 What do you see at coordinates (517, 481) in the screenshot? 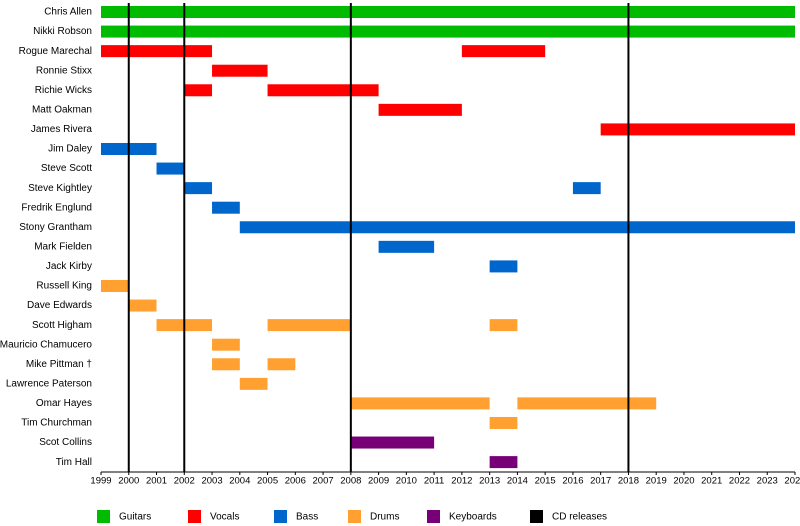
I see `x-tick-label: 2014` at bounding box center [517, 481].